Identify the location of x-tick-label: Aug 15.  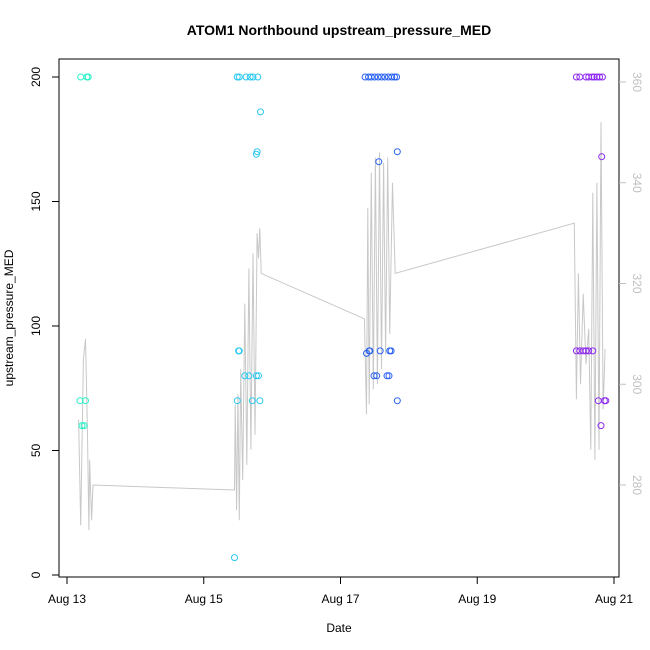
(204, 599).